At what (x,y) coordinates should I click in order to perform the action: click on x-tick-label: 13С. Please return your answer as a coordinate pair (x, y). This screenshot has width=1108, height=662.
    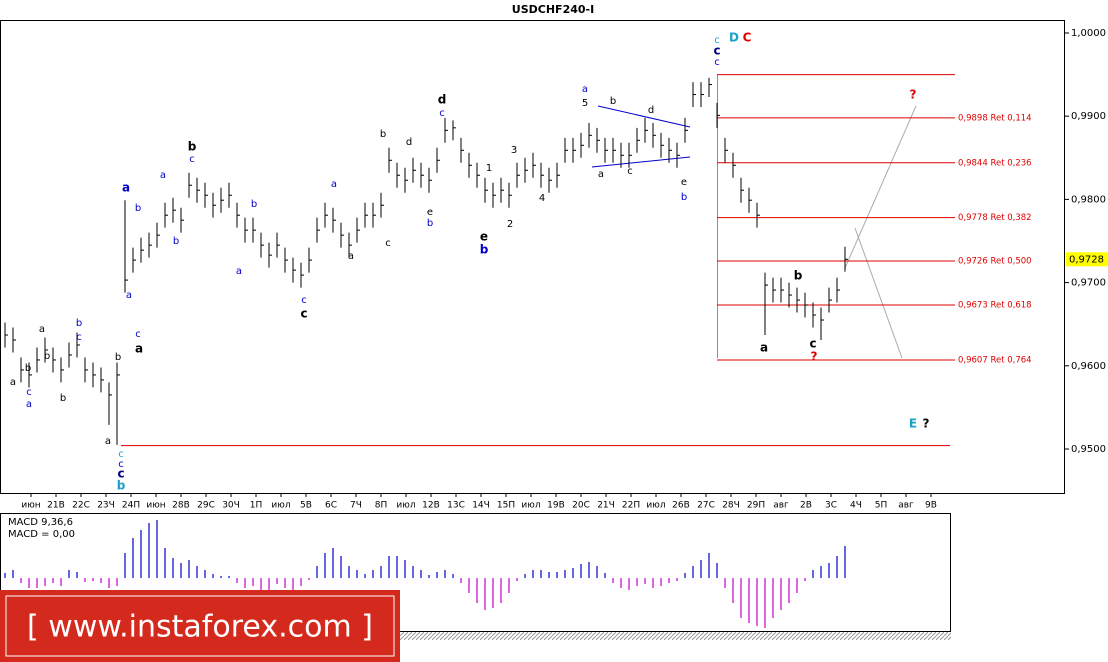
    Looking at the image, I should click on (456, 506).